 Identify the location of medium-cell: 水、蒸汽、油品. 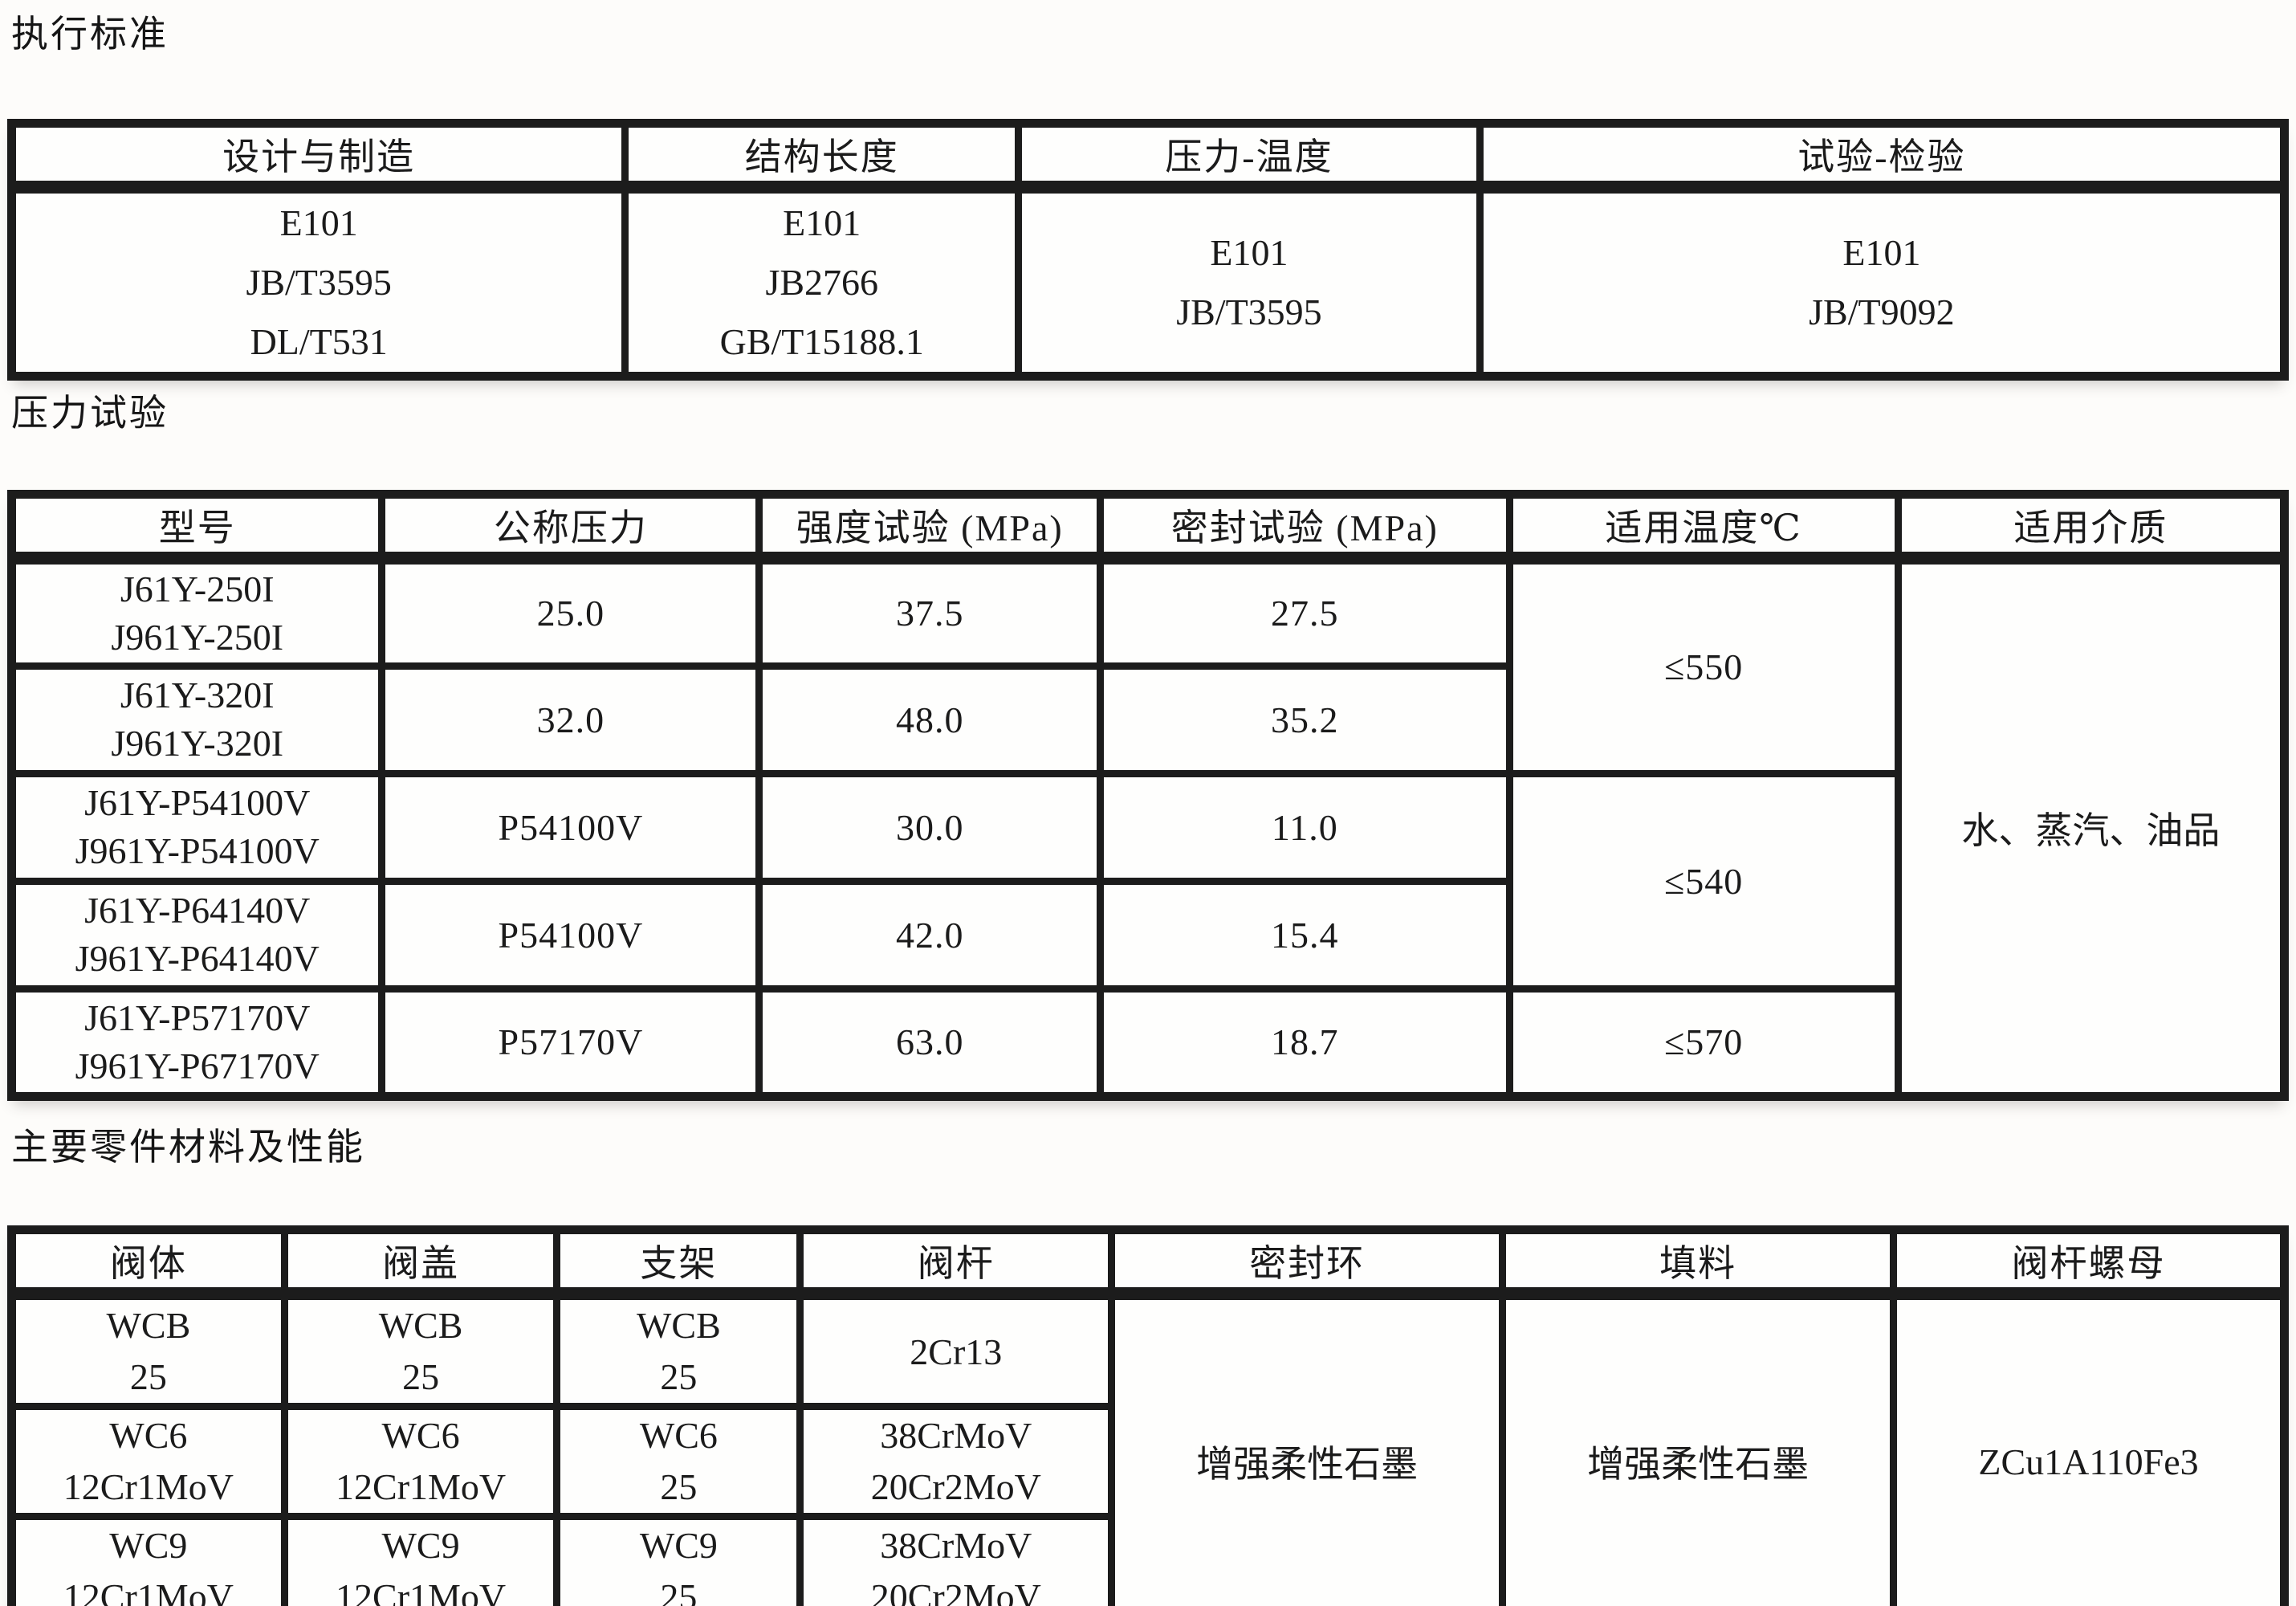
(2091, 827).